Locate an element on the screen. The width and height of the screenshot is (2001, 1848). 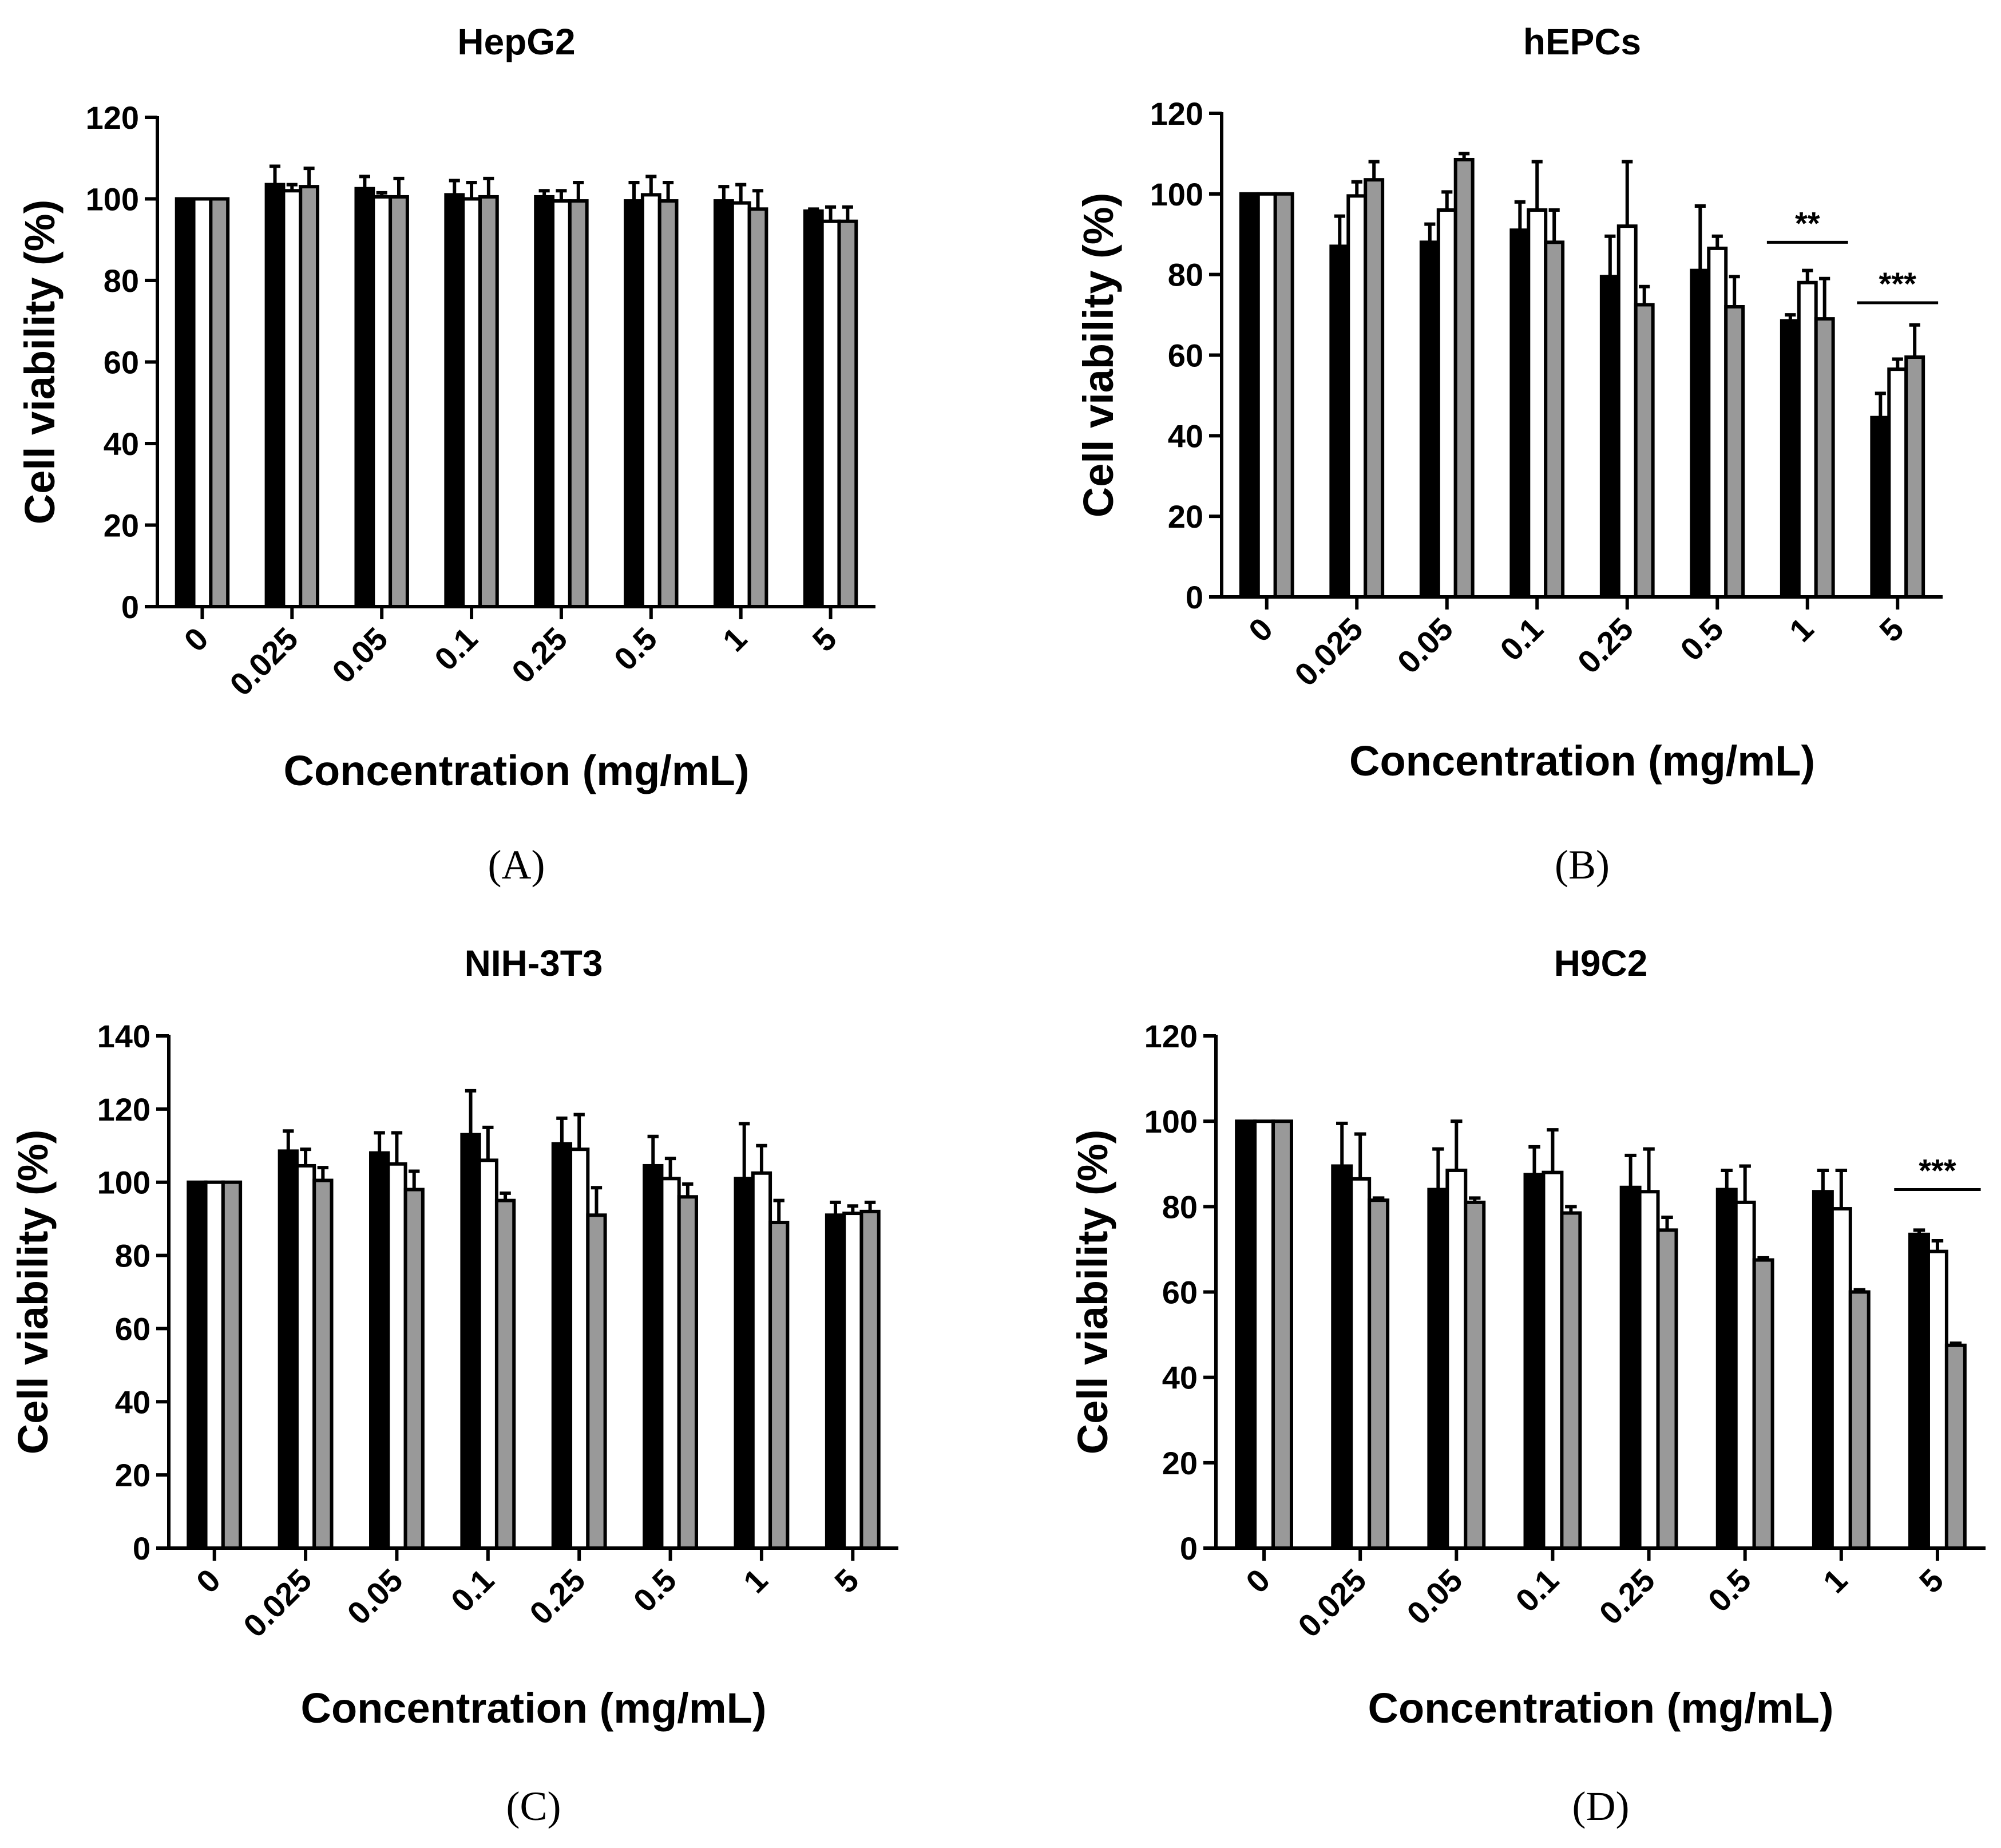
x-tick-label-0-025: 0.025 is located at coordinates (1332, 1603).